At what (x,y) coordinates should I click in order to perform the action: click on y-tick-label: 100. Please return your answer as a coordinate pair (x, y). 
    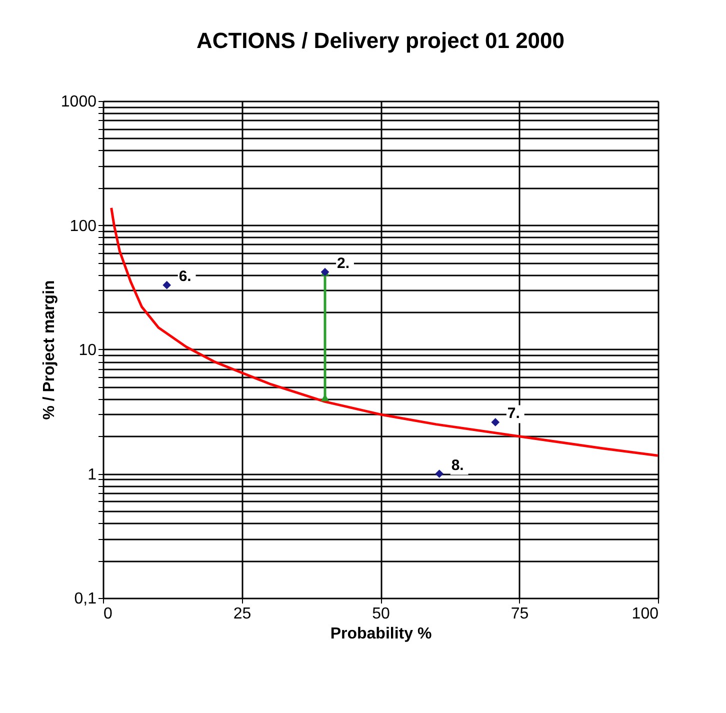
    Looking at the image, I should click on (83, 226).